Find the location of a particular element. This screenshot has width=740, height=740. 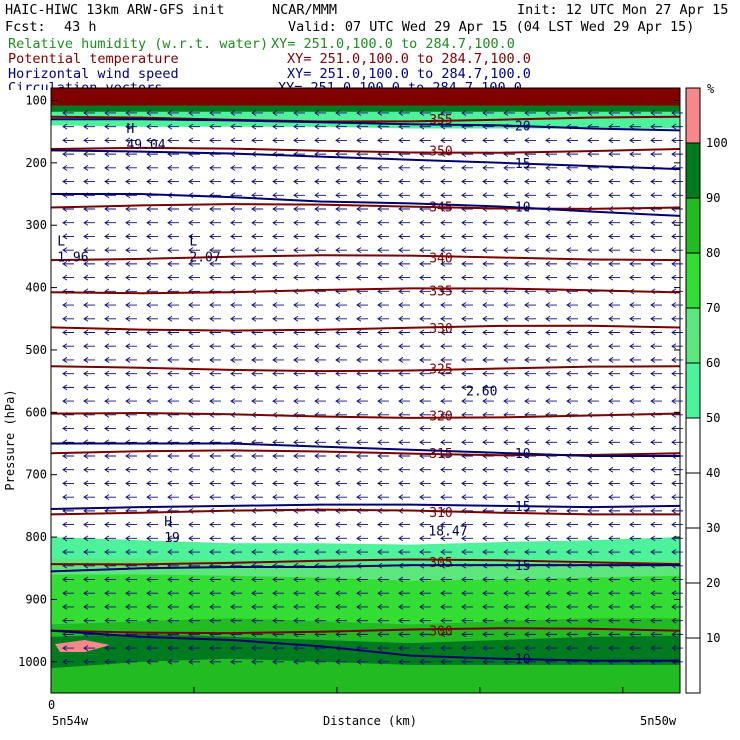

wind-contour-label: 20 is located at coordinates (523, 126).